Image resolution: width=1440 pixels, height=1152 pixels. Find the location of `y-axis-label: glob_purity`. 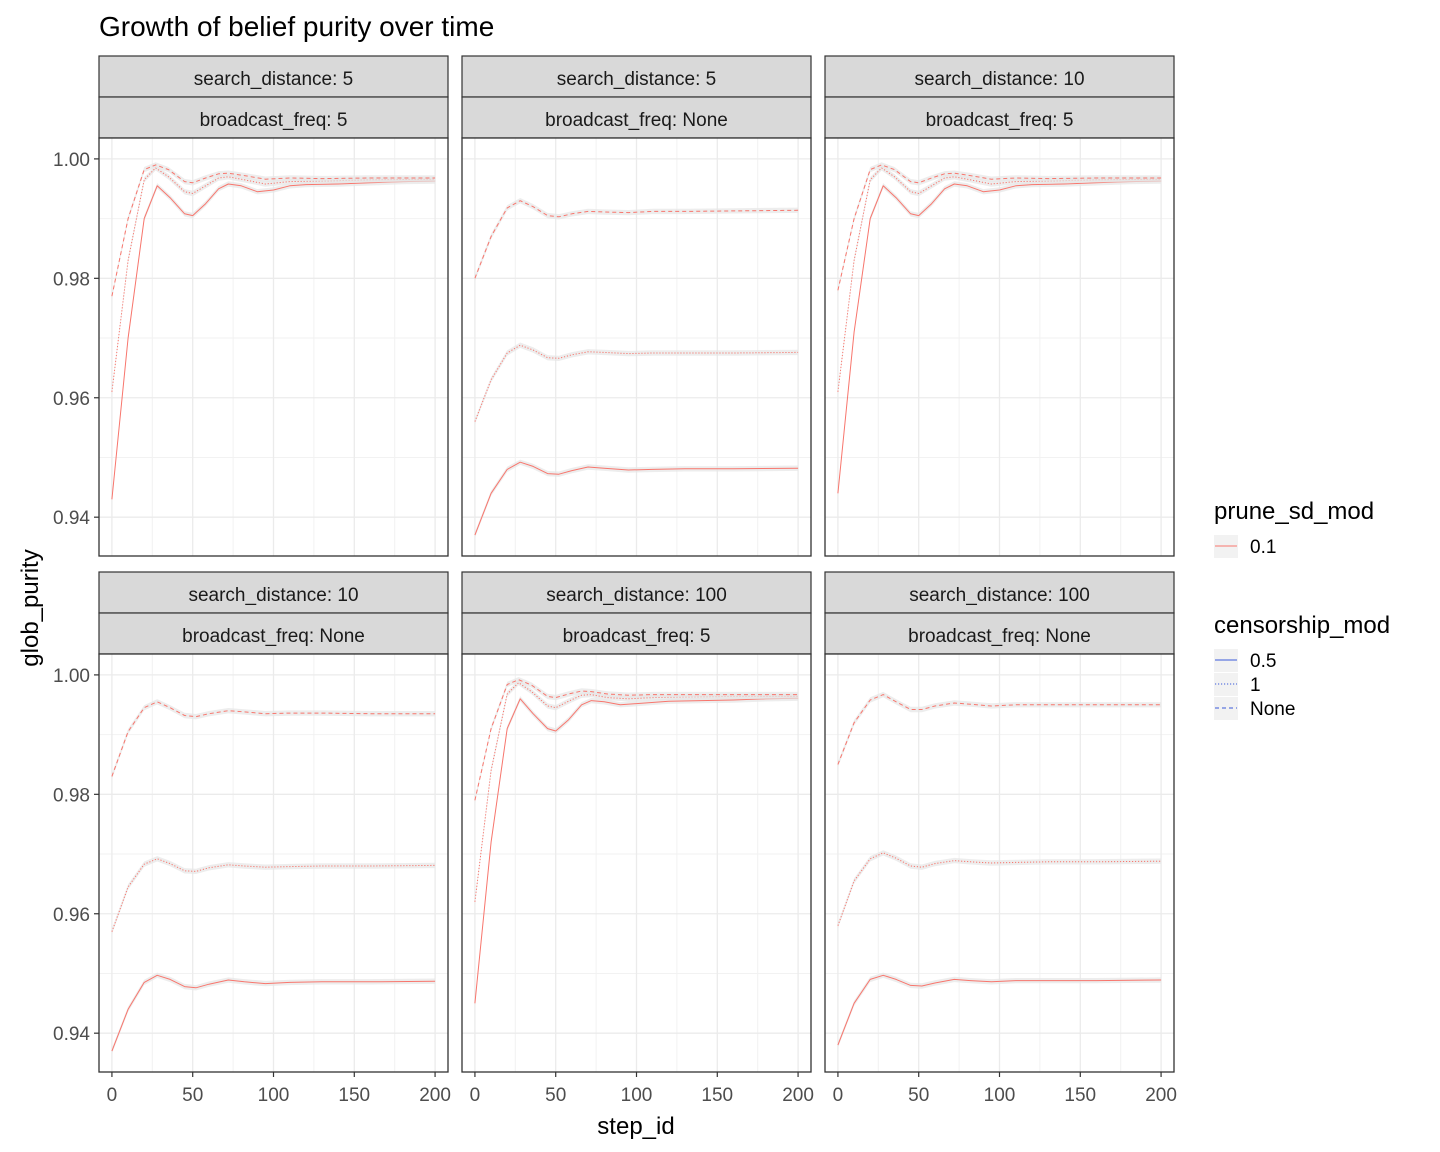

y-axis-label: glob_purity is located at coordinates (30, 607).